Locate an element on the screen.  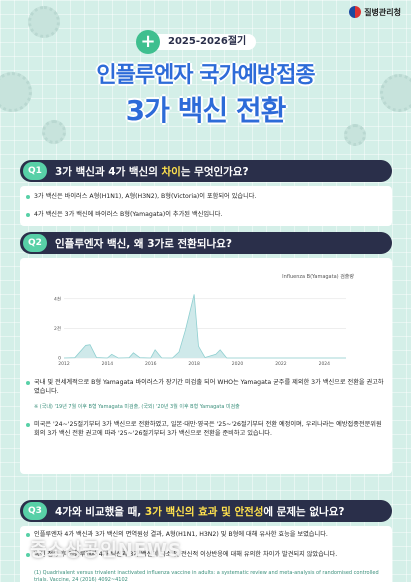
question-bar-q3: Q3 4가와 비교했을 때, 3가 백신의 효과 및 안전성에 문제는 없나요? is located at coordinates (206, 511).